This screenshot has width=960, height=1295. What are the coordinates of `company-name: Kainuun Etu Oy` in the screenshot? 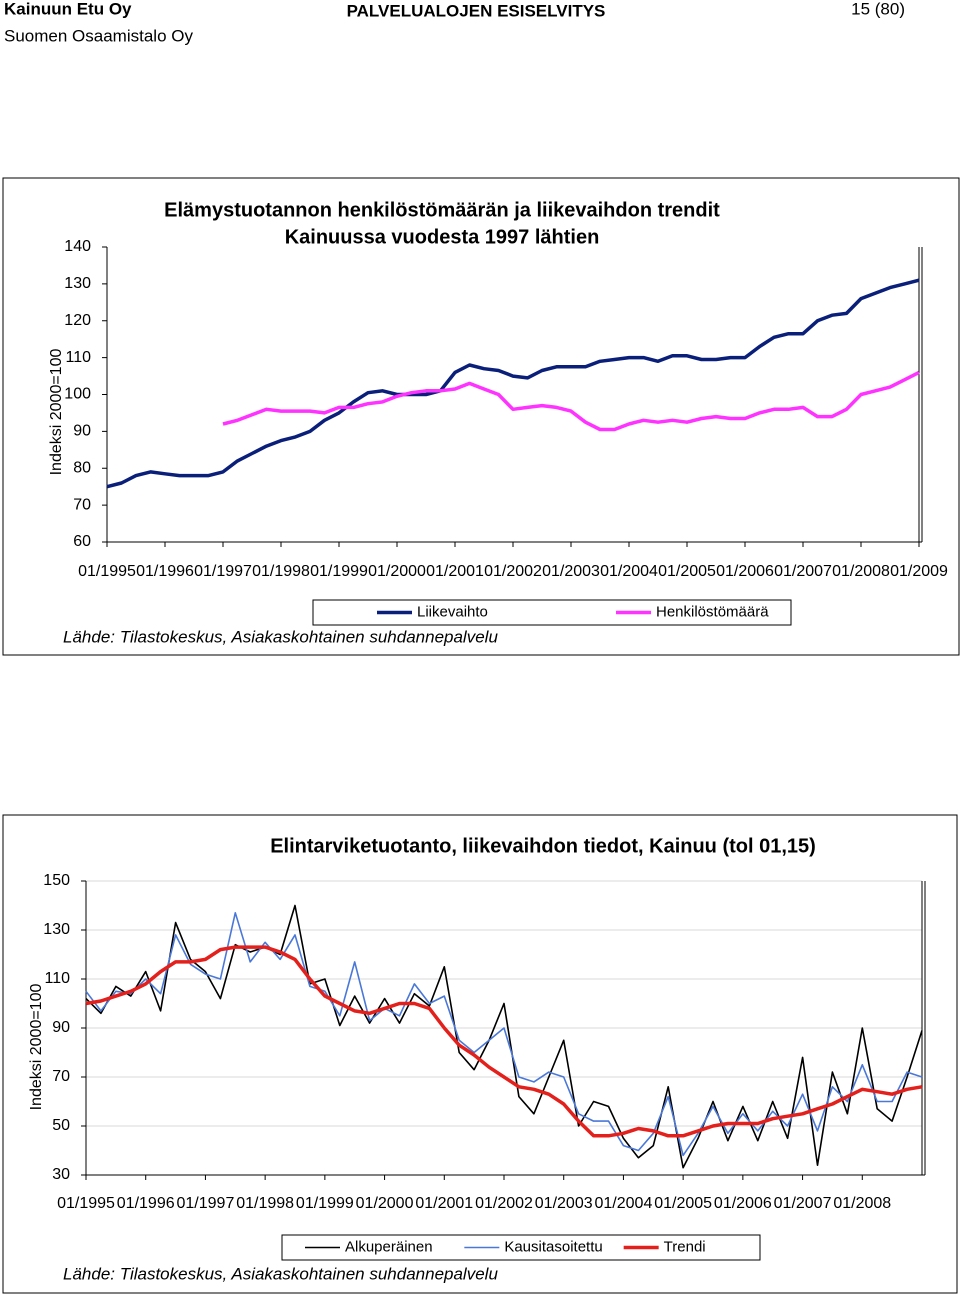 It's located at (68, 9).